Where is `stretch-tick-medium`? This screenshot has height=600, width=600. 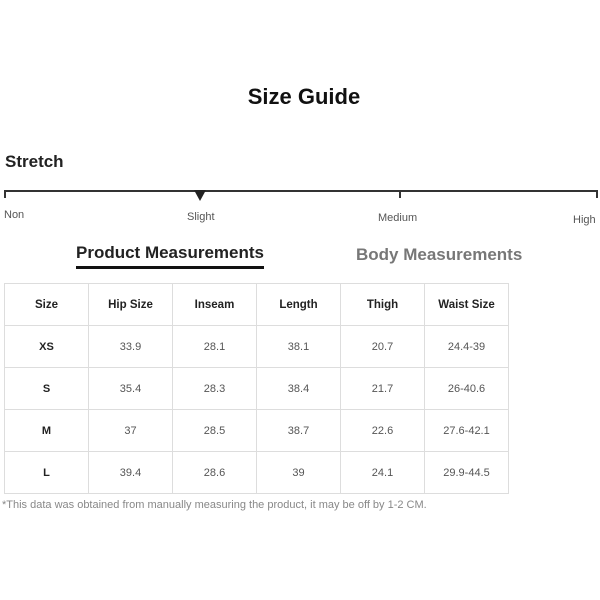
stretch-tick-medium is located at coordinates (400, 194).